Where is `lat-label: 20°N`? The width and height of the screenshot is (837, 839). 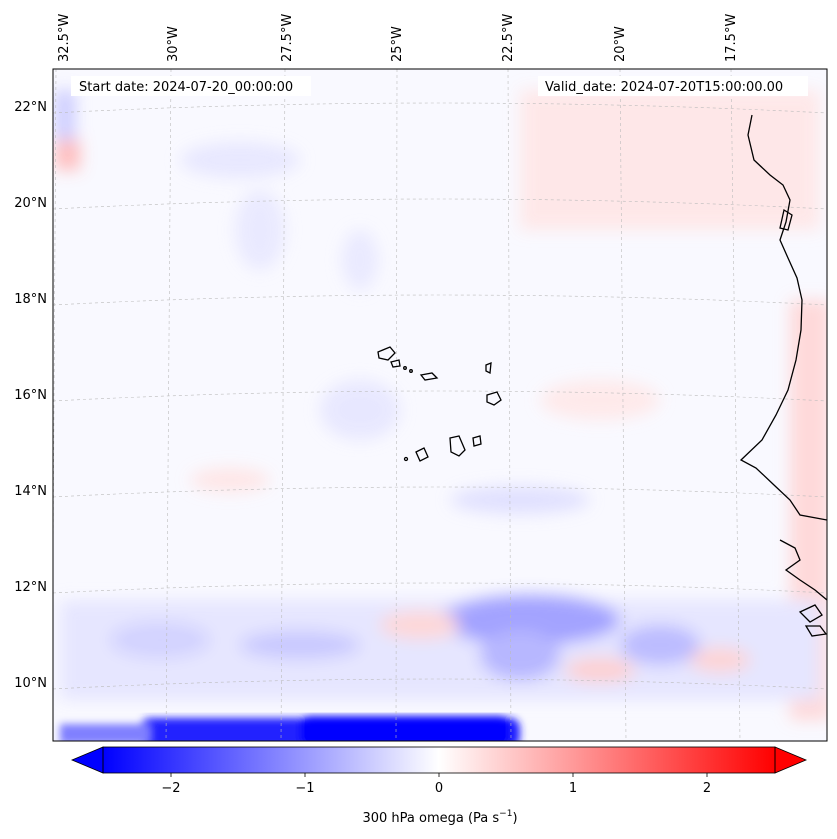 lat-label: 20°N is located at coordinates (30, 203).